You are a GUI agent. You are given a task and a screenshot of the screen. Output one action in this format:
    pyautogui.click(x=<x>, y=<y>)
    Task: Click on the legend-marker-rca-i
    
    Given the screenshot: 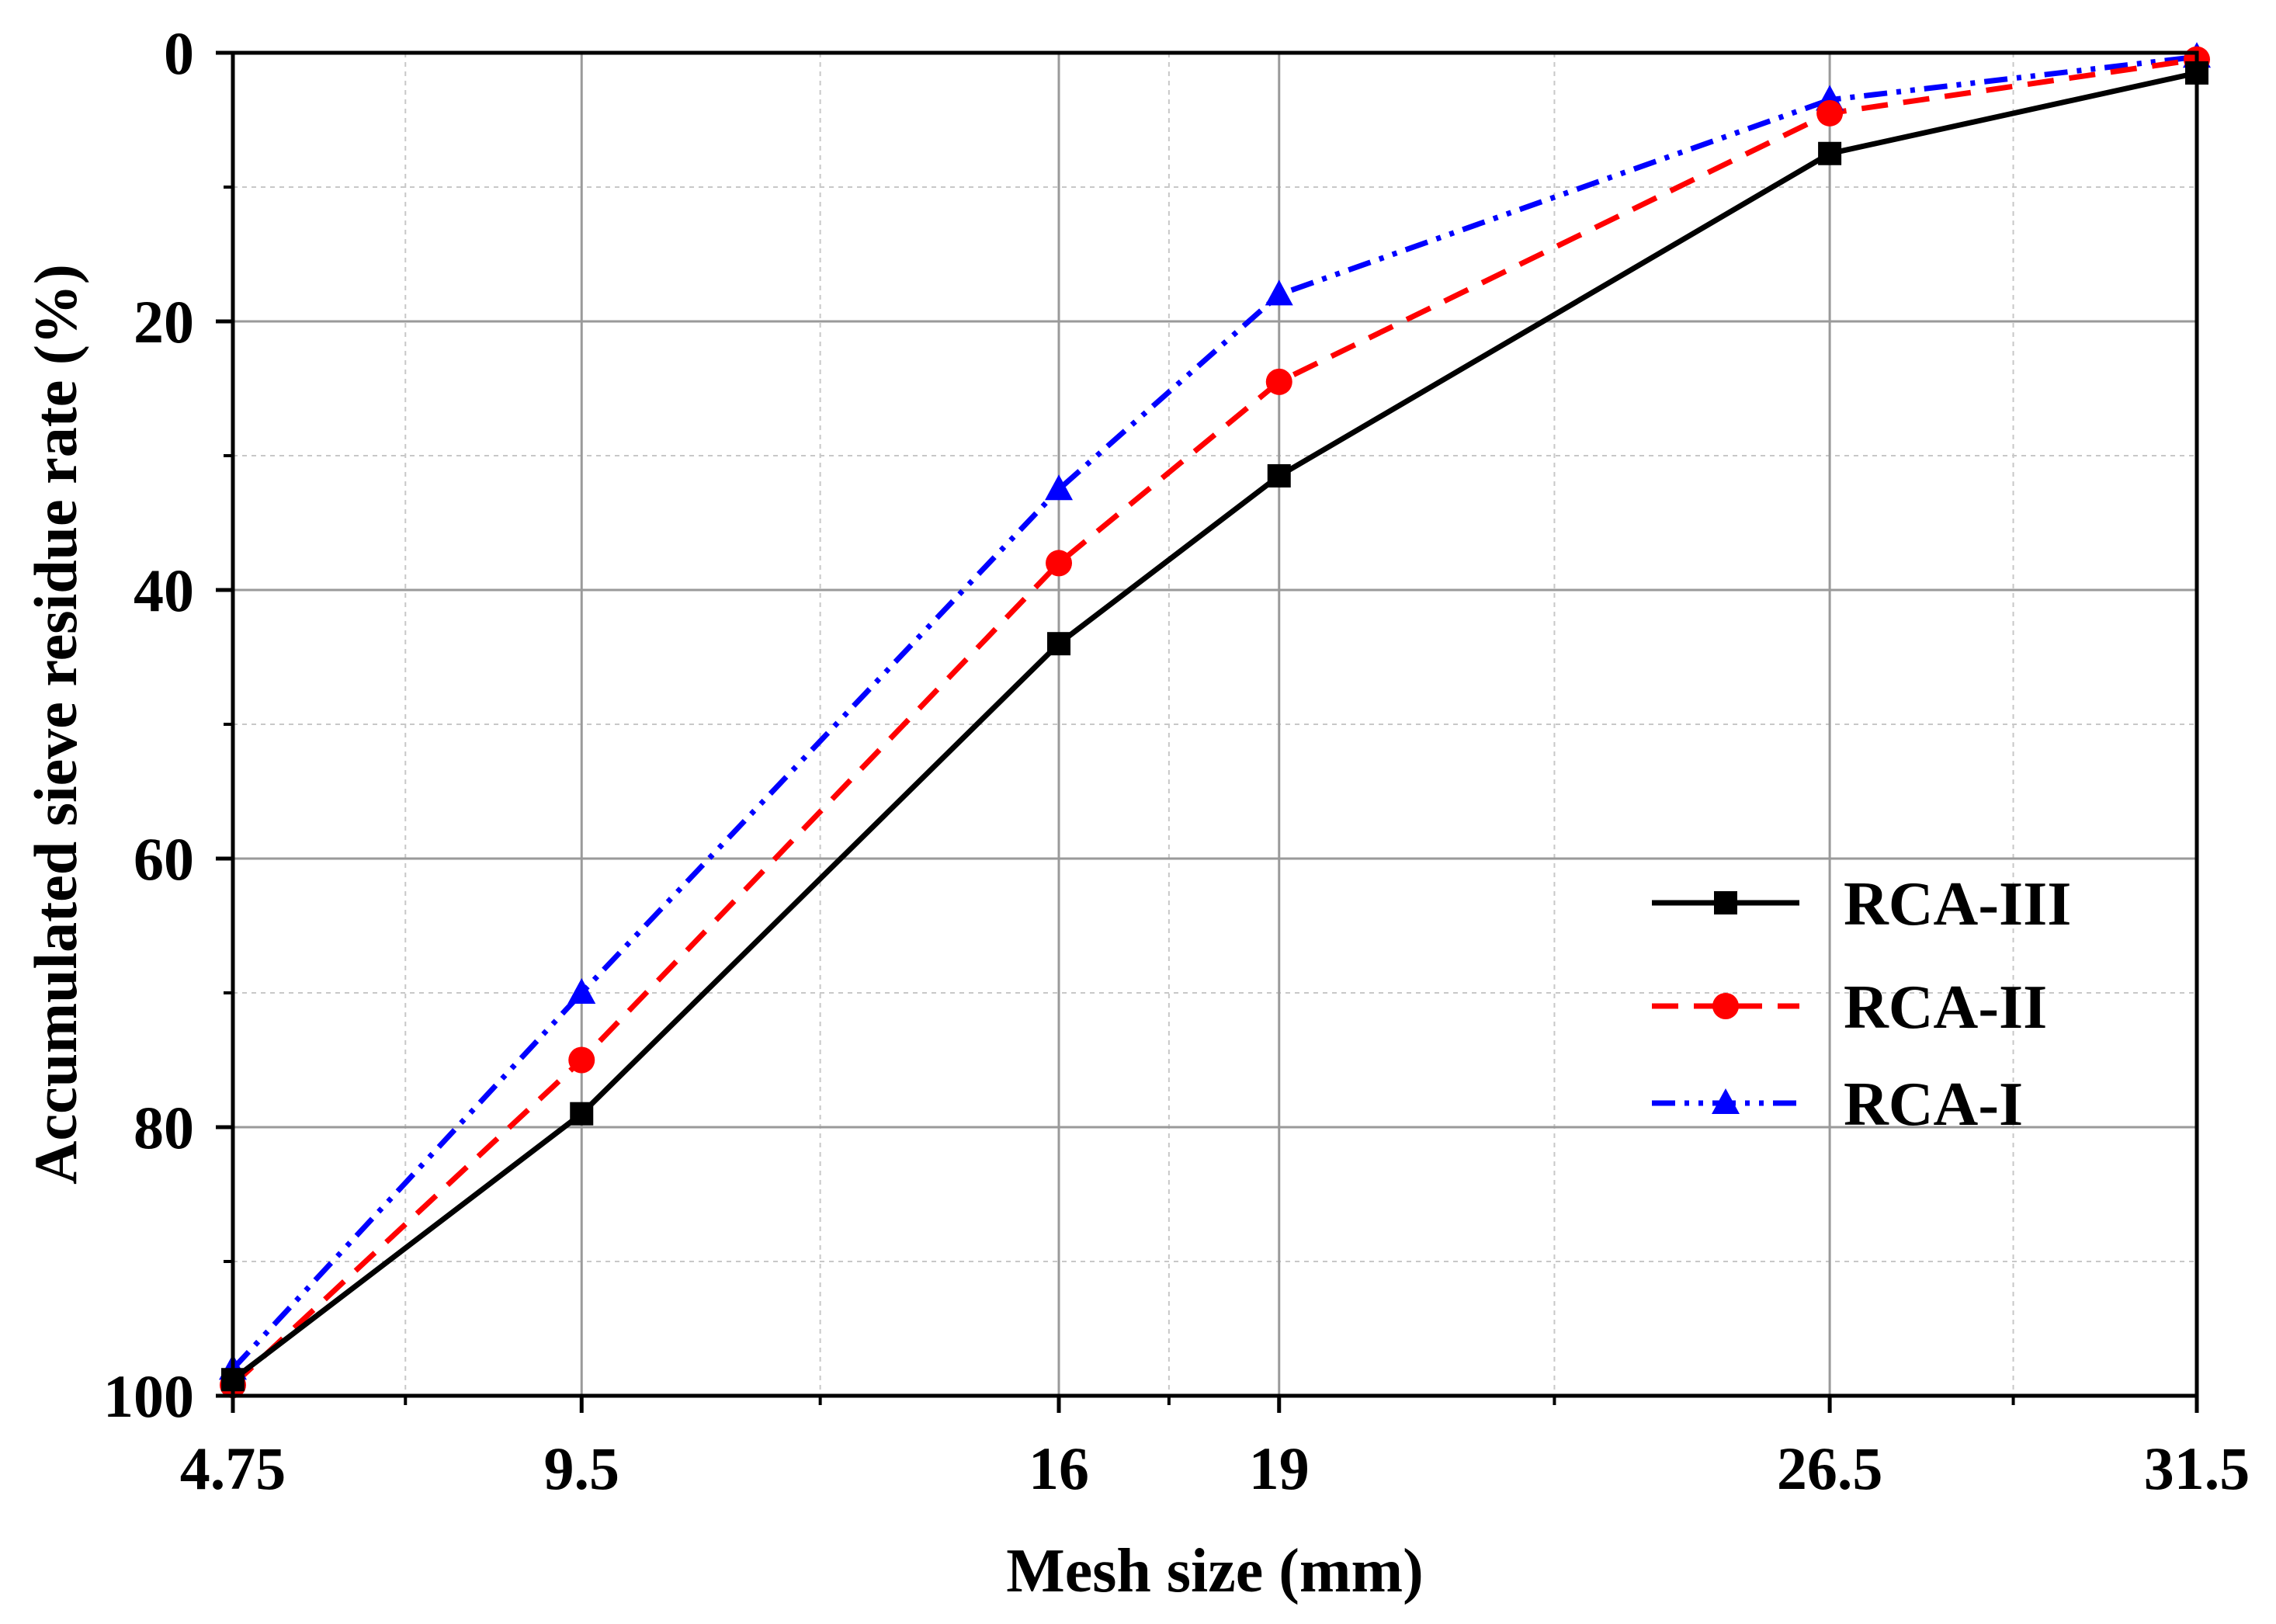 What is the action you would take?
    pyautogui.click(x=1726, y=1101)
    